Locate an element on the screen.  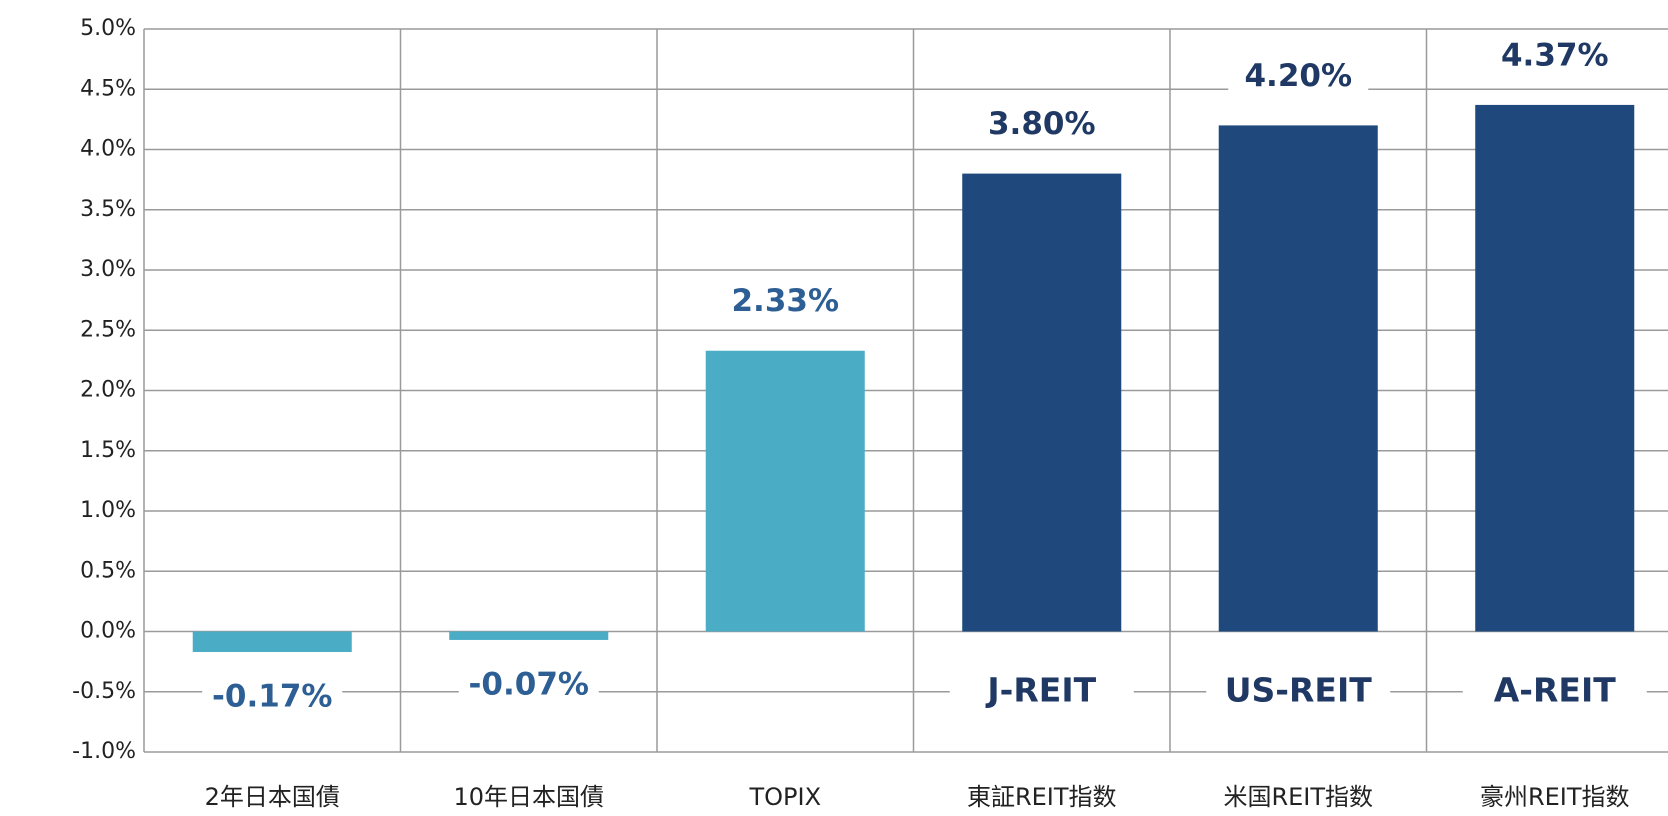
value-label: -0.07% is located at coordinates (529, 684).